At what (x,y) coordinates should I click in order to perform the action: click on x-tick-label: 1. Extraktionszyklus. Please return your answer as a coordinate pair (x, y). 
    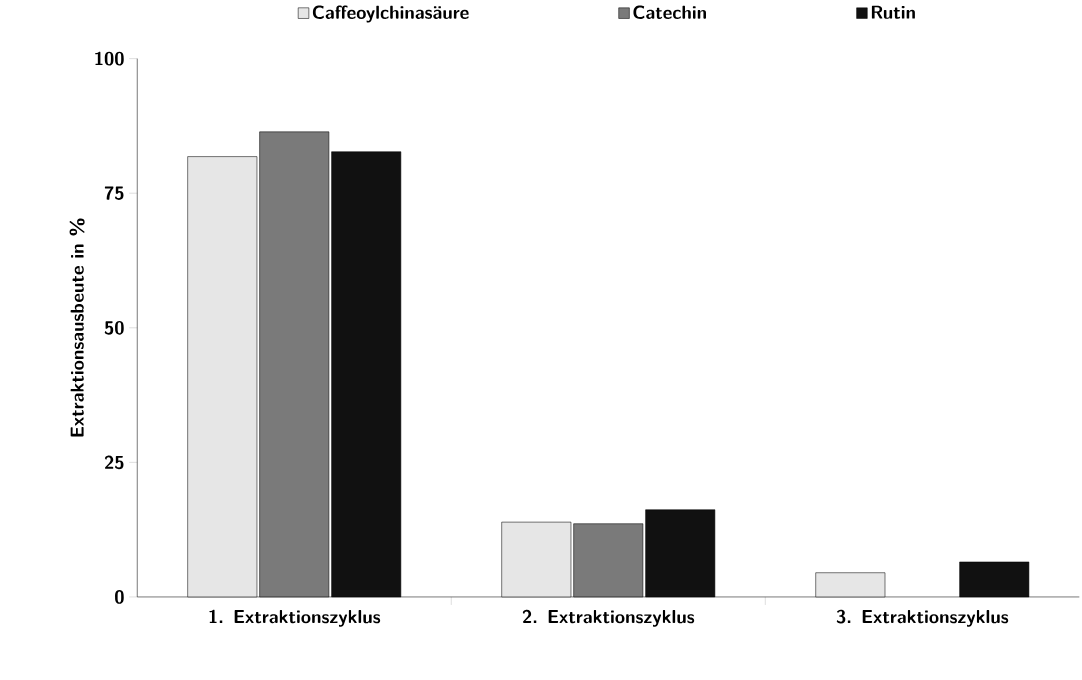
    Looking at the image, I should click on (295, 618).